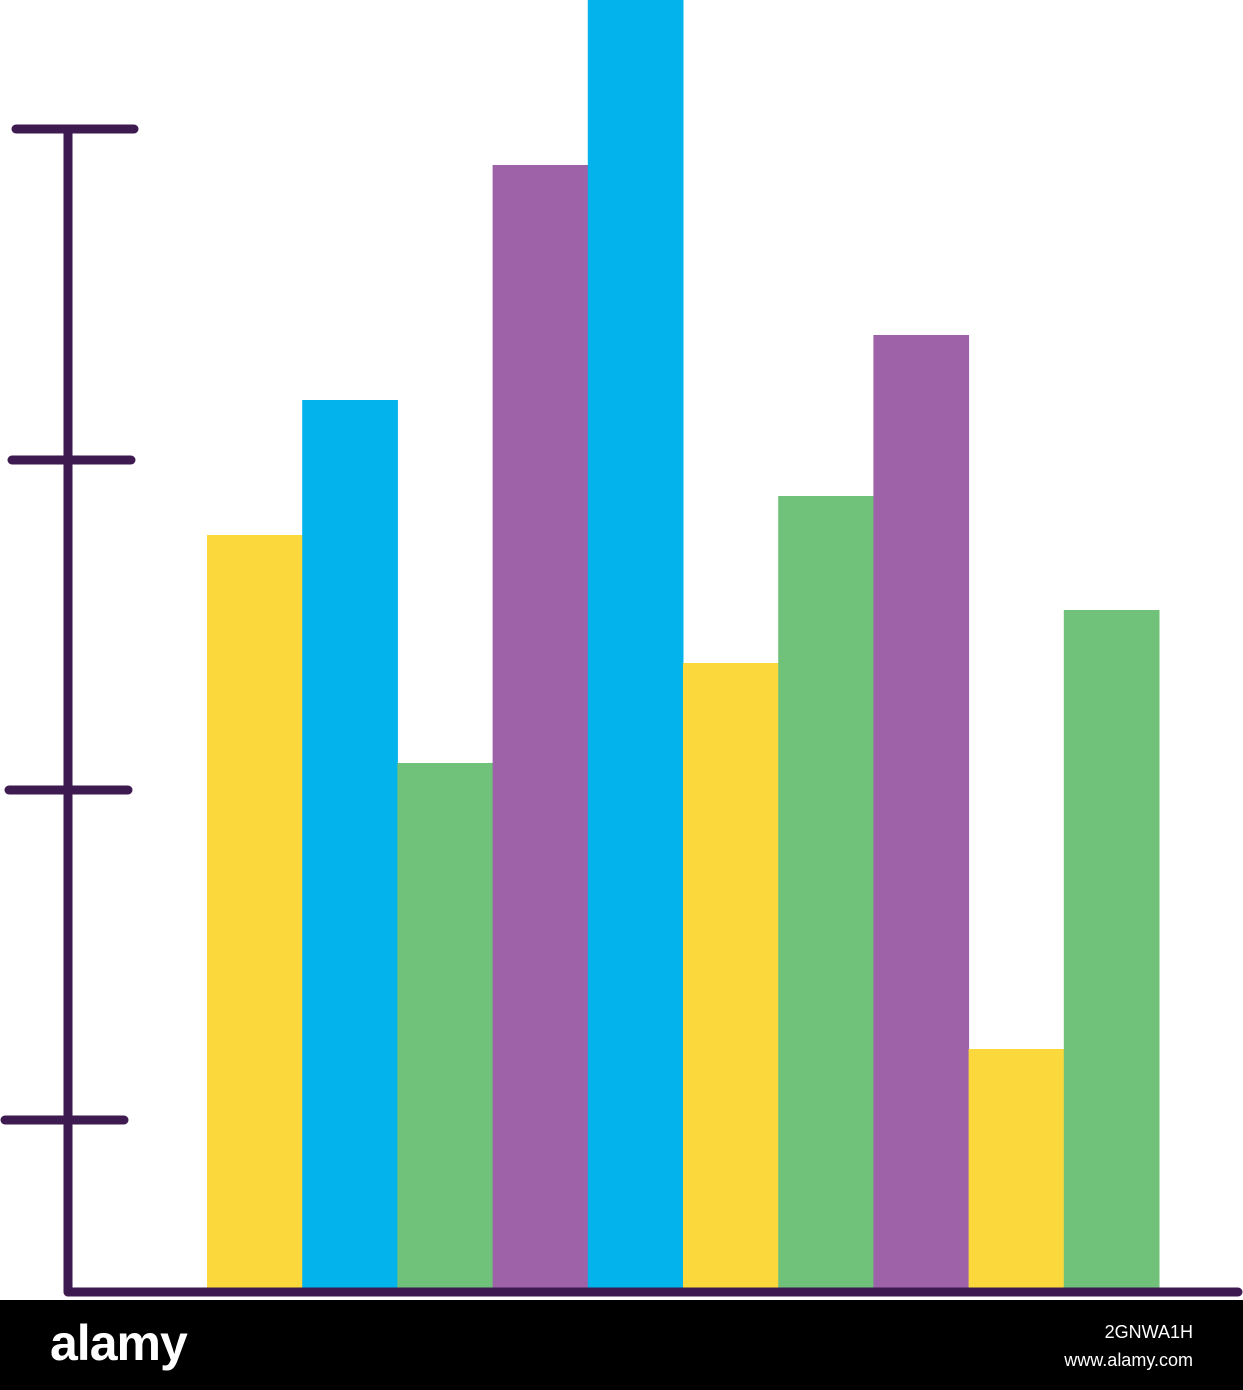  I want to click on image-id: 2GNWA1H, so click(1148, 1332).